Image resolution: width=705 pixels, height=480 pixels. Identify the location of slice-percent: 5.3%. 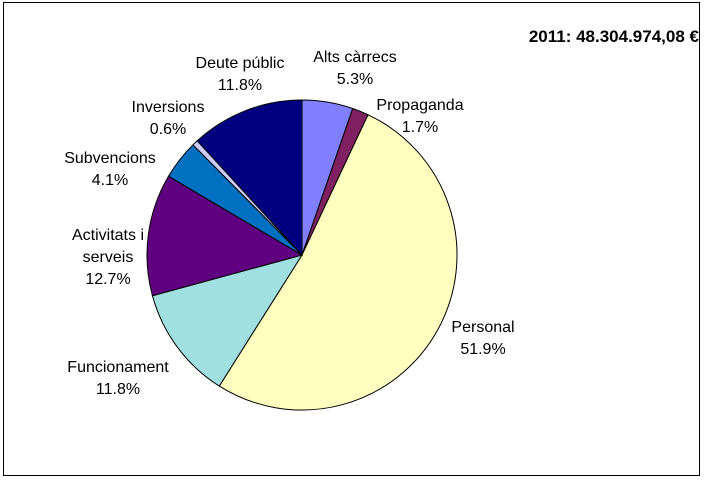
(355, 79).